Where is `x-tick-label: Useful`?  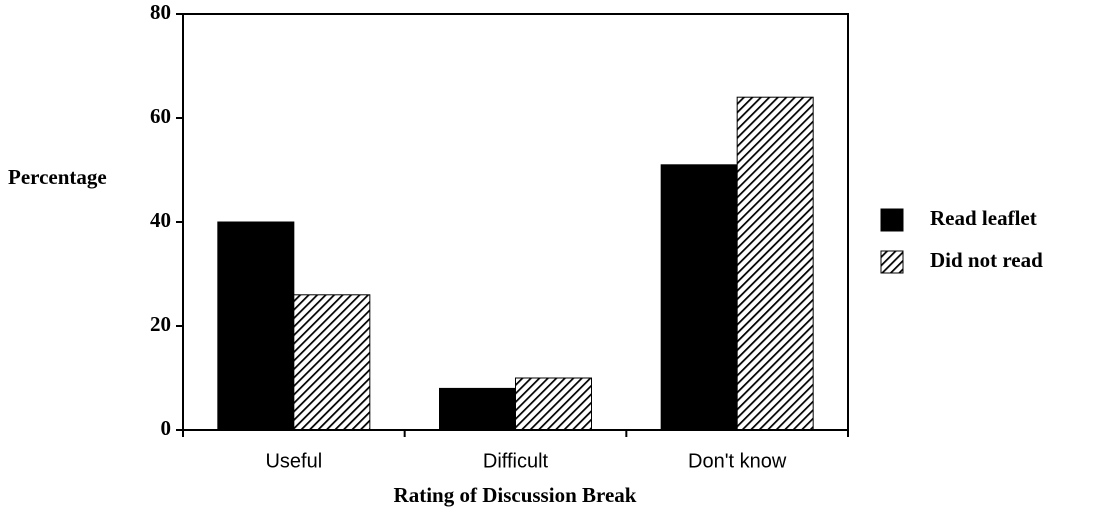
x-tick-label: Useful is located at coordinates (293, 461).